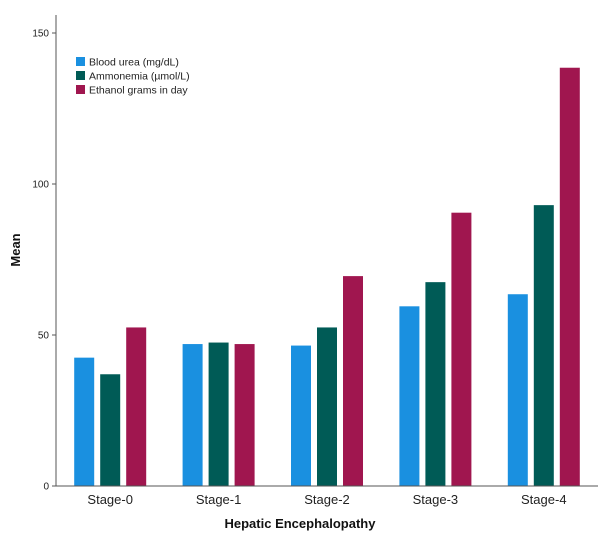 The width and height of the screenshot is (601, 534). I want to click on x-tick-labels: Stage-0 Stage-1 Stage-2 Stage-3 Stage-4, so click(326, 499).